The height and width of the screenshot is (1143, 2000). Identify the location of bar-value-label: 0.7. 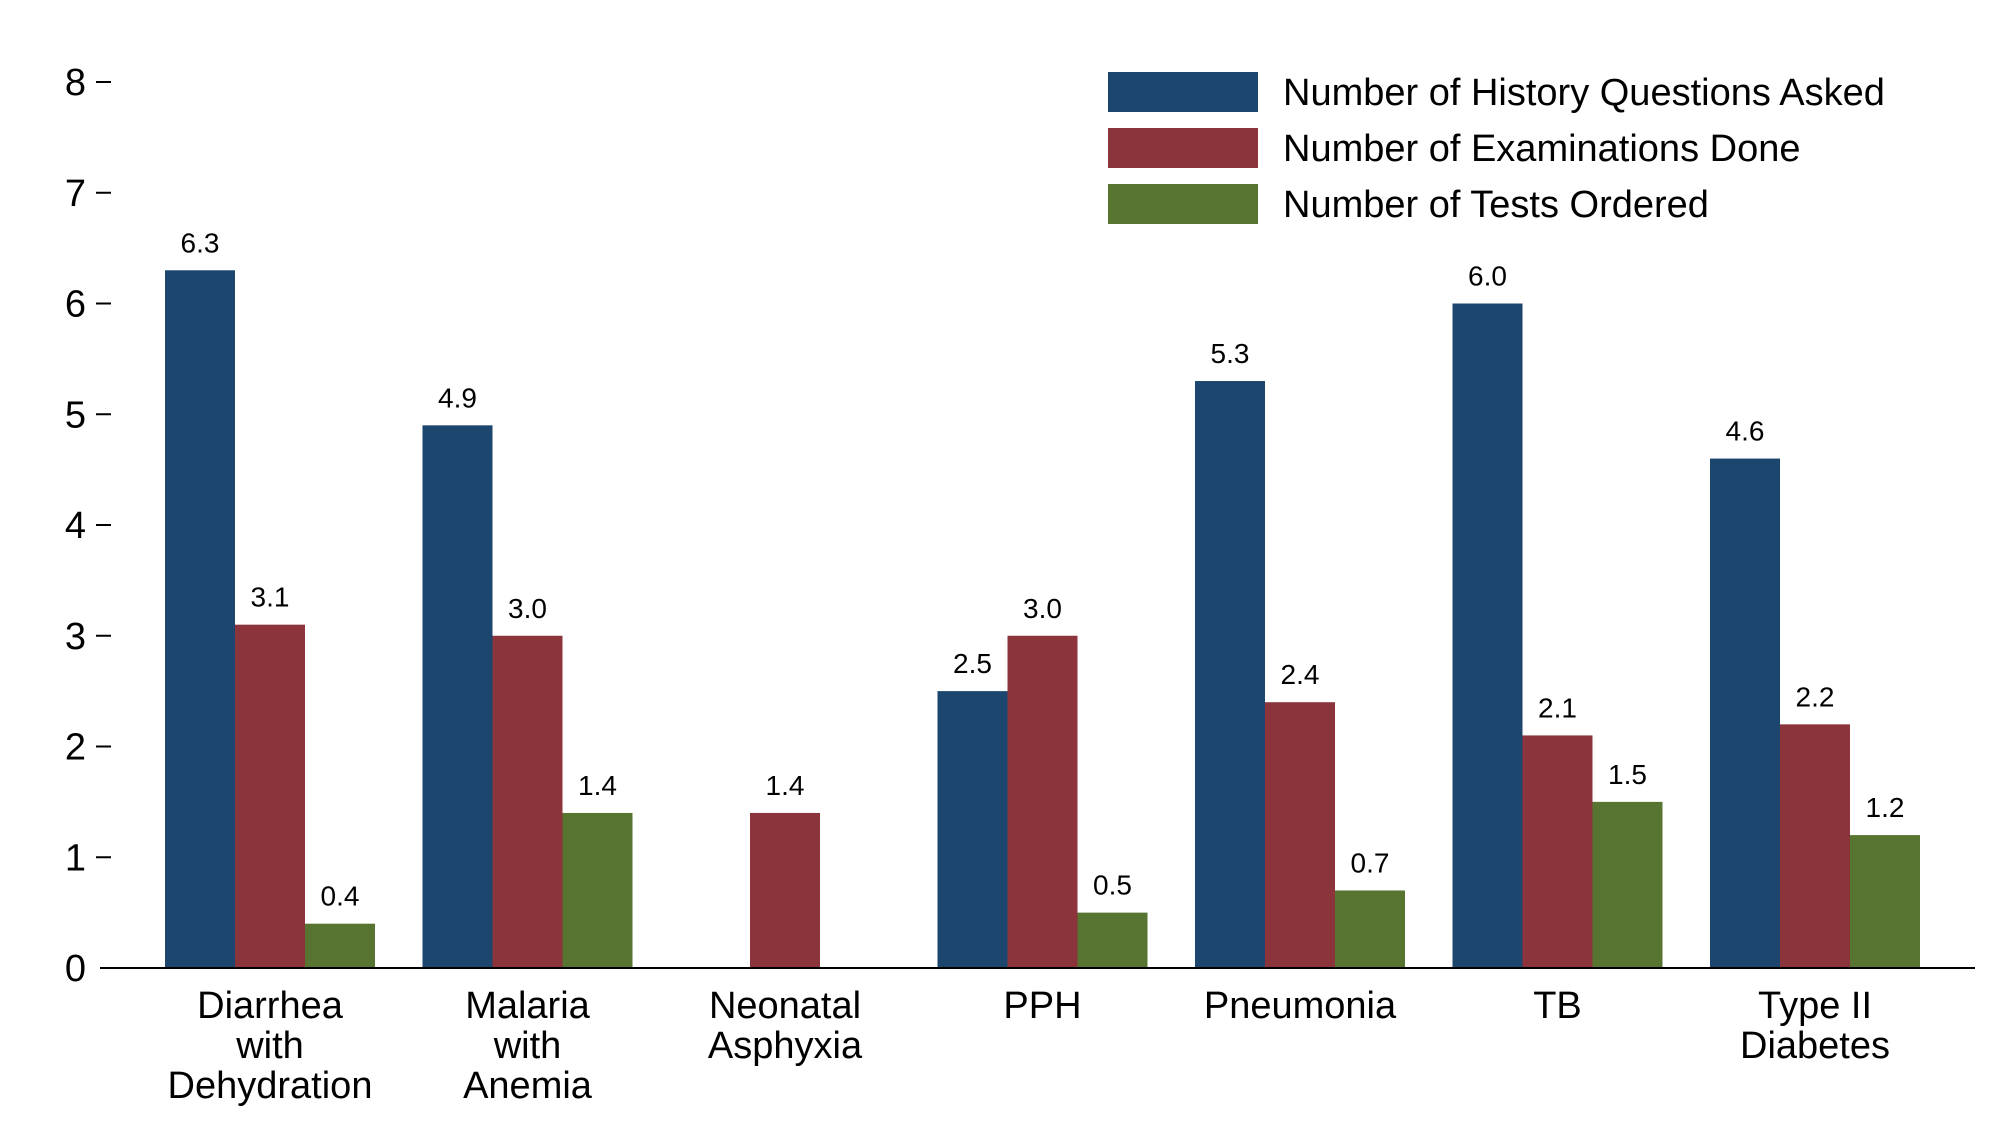
(1370, 862).